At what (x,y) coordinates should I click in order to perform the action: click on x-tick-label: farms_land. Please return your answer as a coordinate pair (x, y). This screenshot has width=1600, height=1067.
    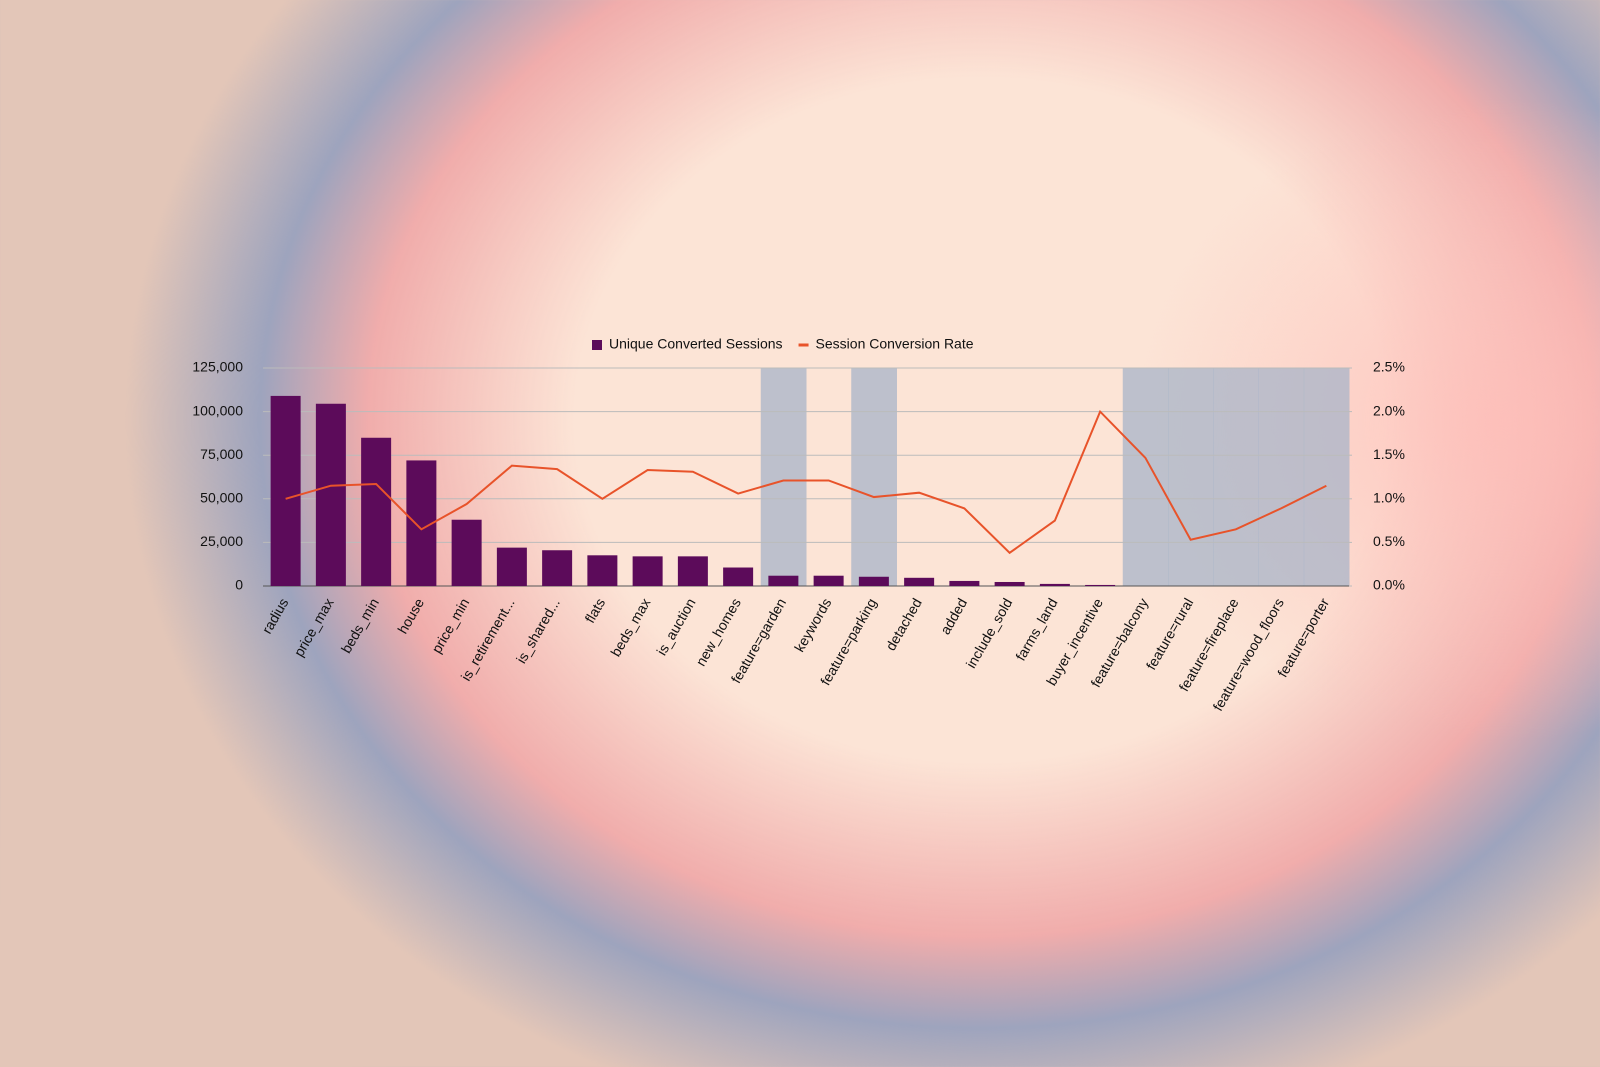
    Looking at the image, I should click on (1036, 629).